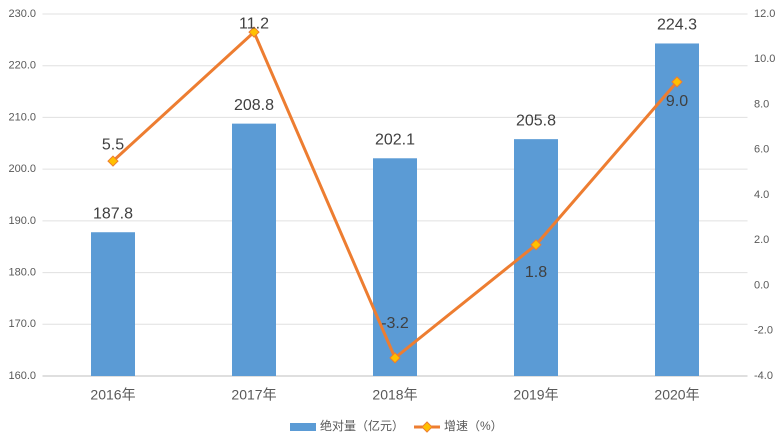 The height and width of the screenshot is (443, 782). I want to click on y2-tick-label: 6.0, so click(761, 150).